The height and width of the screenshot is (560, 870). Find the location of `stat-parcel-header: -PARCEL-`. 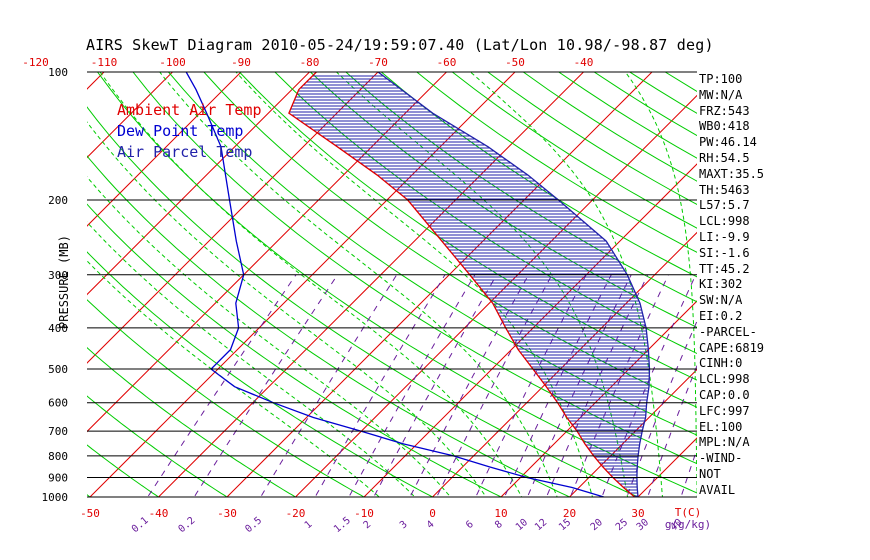

stat-parcel-header: -PARCEL- is located at coordinates (728, 331).